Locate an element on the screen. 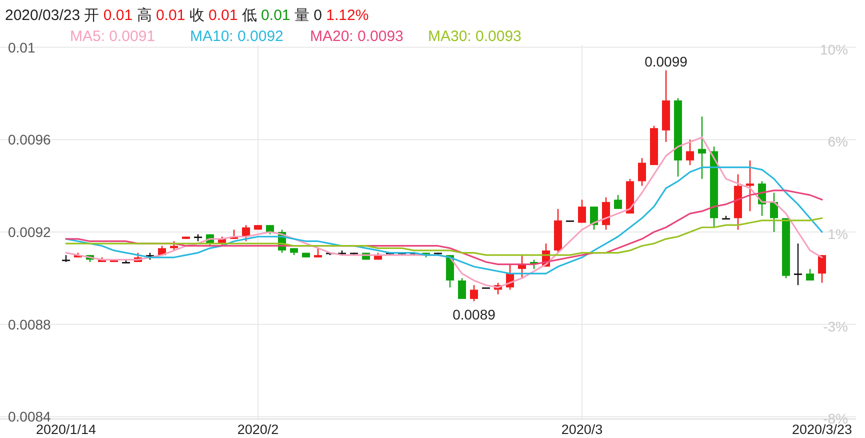  text: MA10: 0.0092 is located at coordinates (237, 36).